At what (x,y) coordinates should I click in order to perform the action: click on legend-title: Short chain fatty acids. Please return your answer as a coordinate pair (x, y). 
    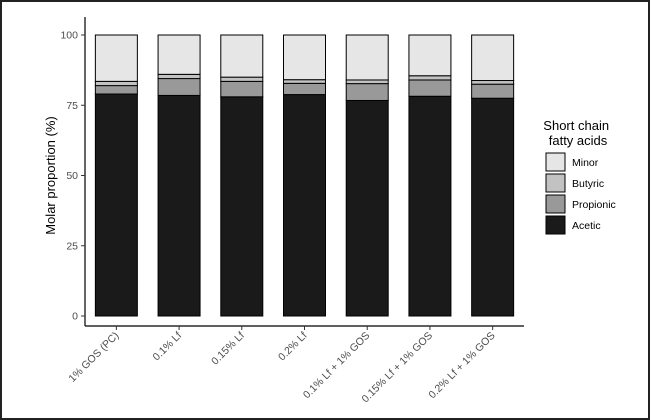
    Looking at the image, I should click on (577, 133).